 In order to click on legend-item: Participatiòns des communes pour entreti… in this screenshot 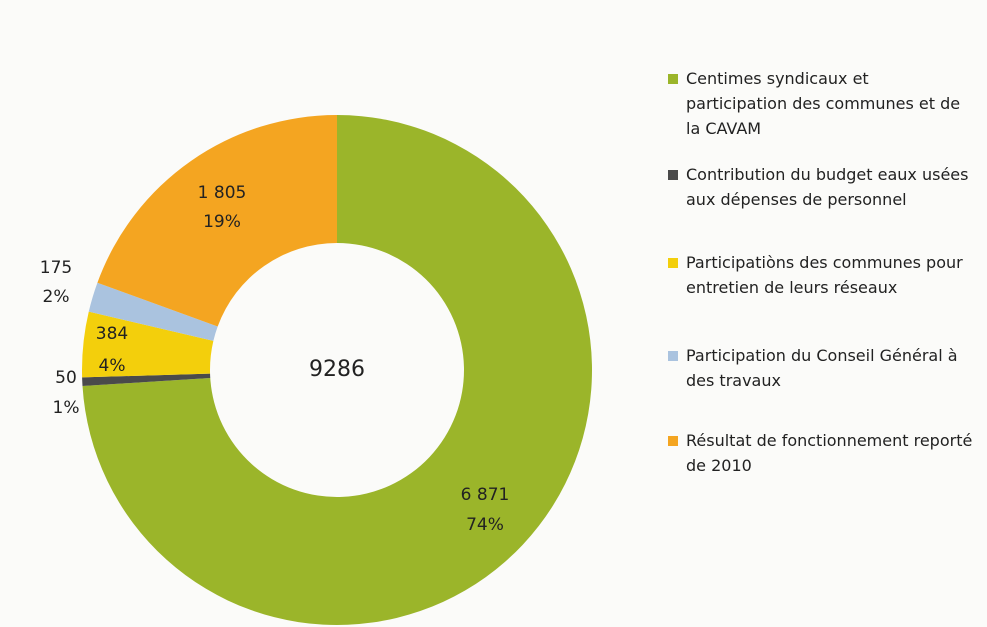, I will do `click(820, 275)`.